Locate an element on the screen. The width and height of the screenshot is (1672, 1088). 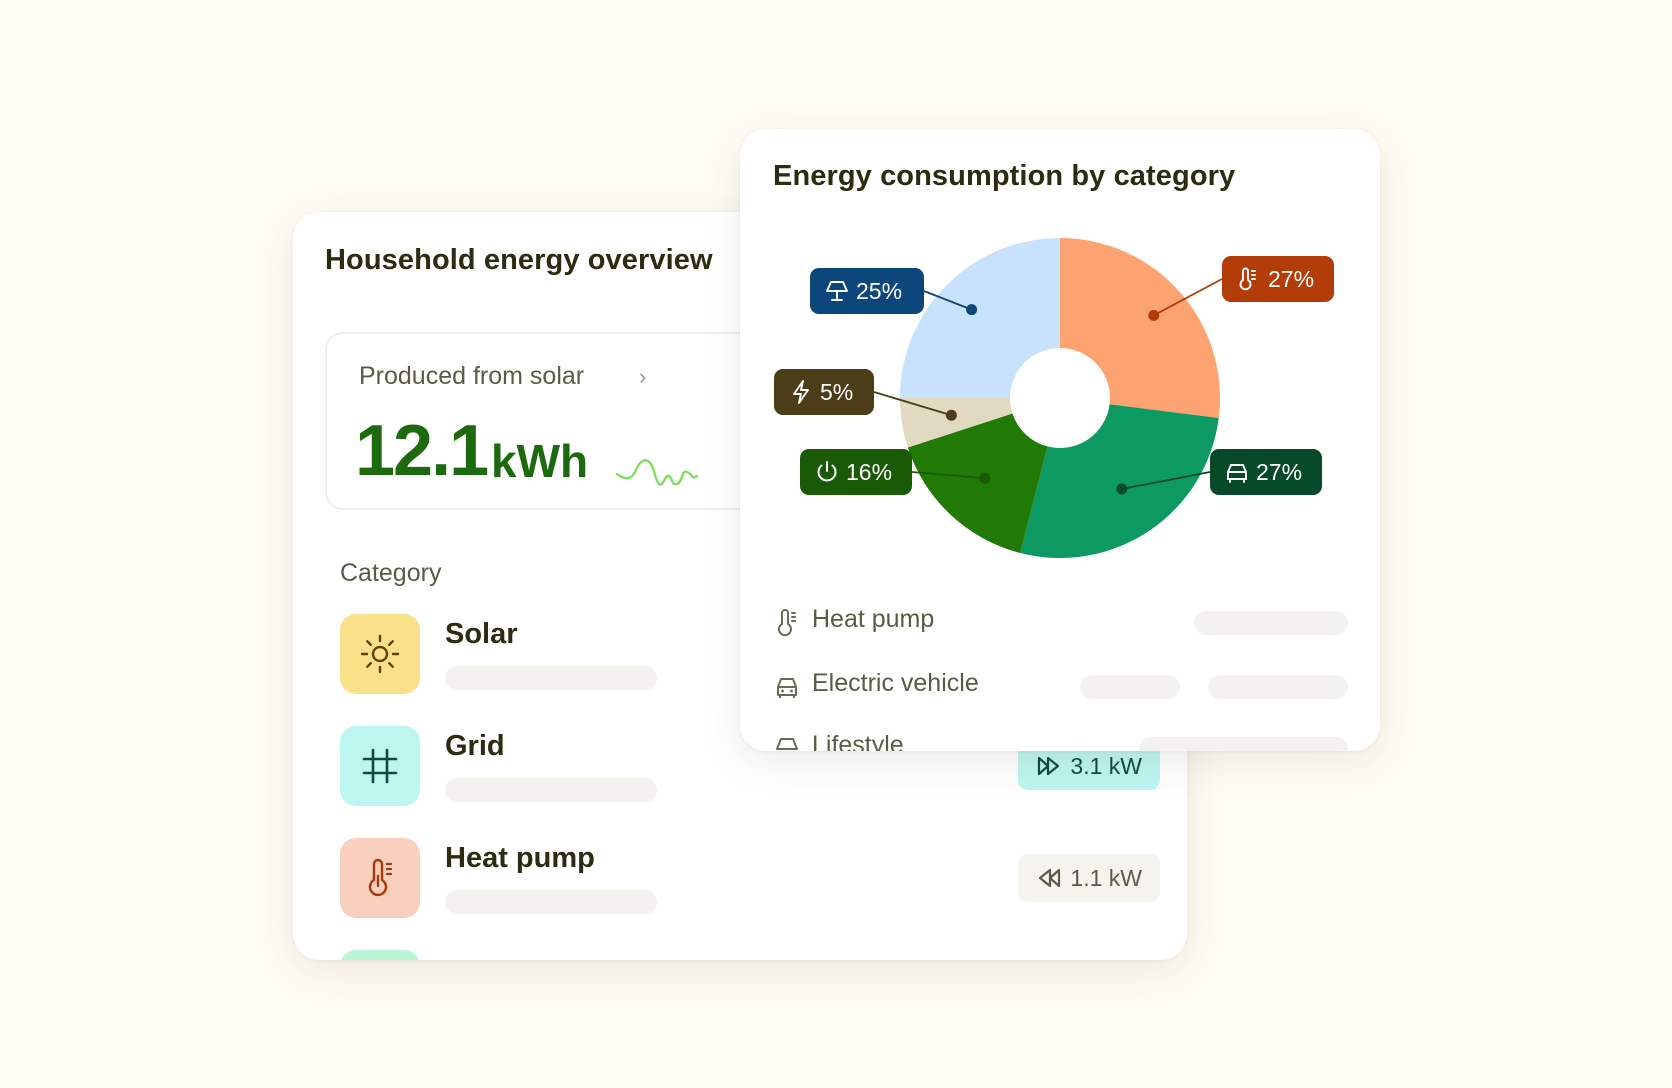
category-name: Solar is located at coordinates (481, 634).